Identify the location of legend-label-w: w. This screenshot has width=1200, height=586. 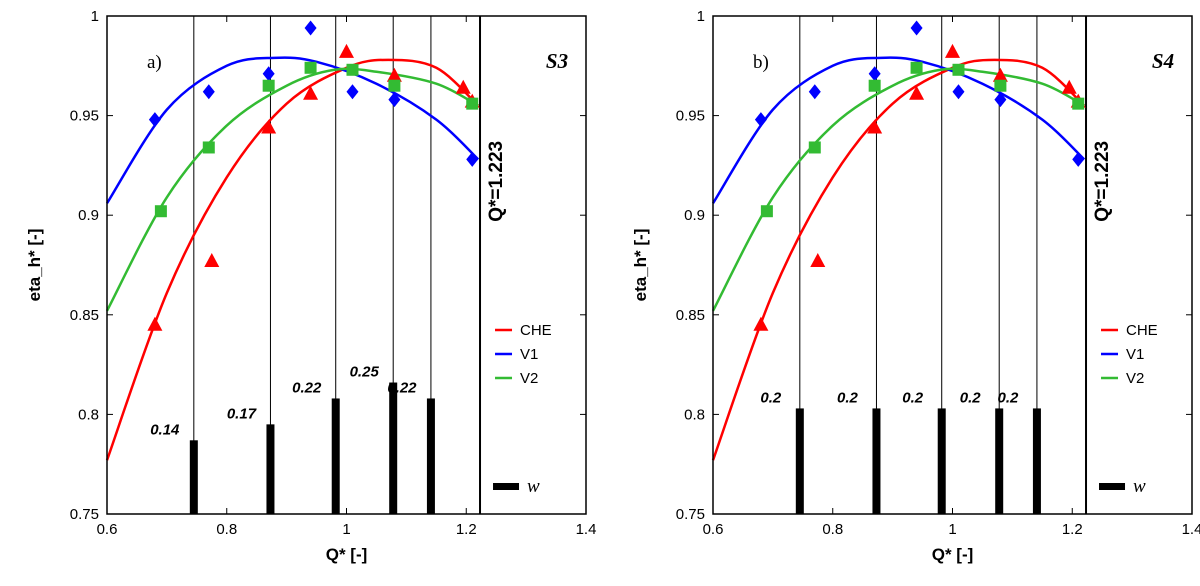
(1139, 486).